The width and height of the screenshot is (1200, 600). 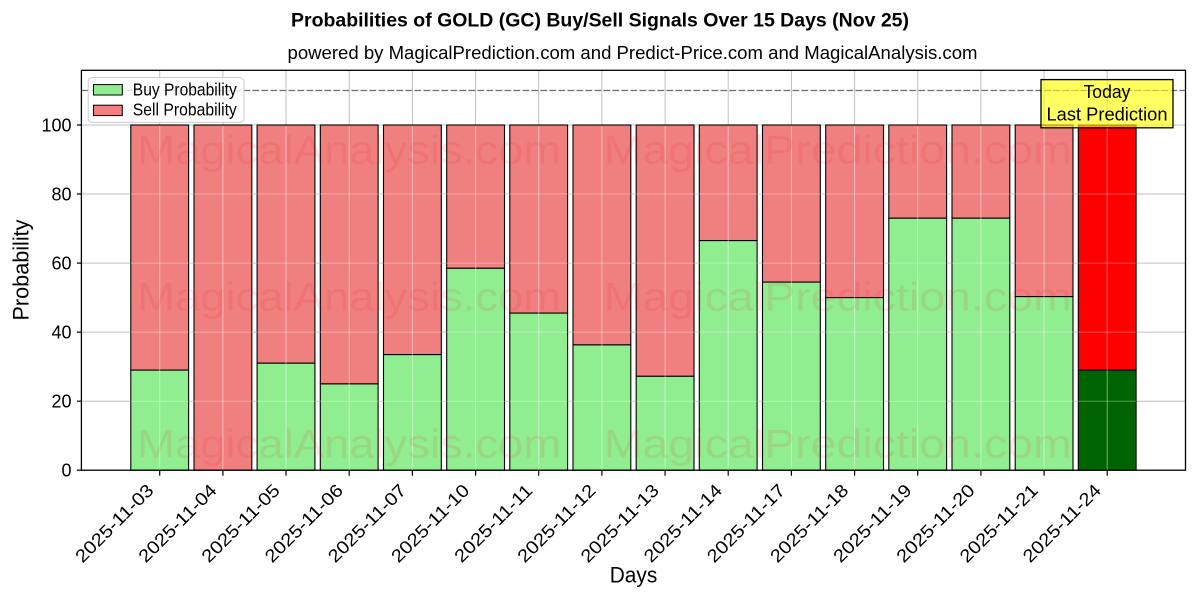 What do you see at coordinates (66, 471) in the screenshot?
I see `svg-text: 0` at bounding box center [66, 471].